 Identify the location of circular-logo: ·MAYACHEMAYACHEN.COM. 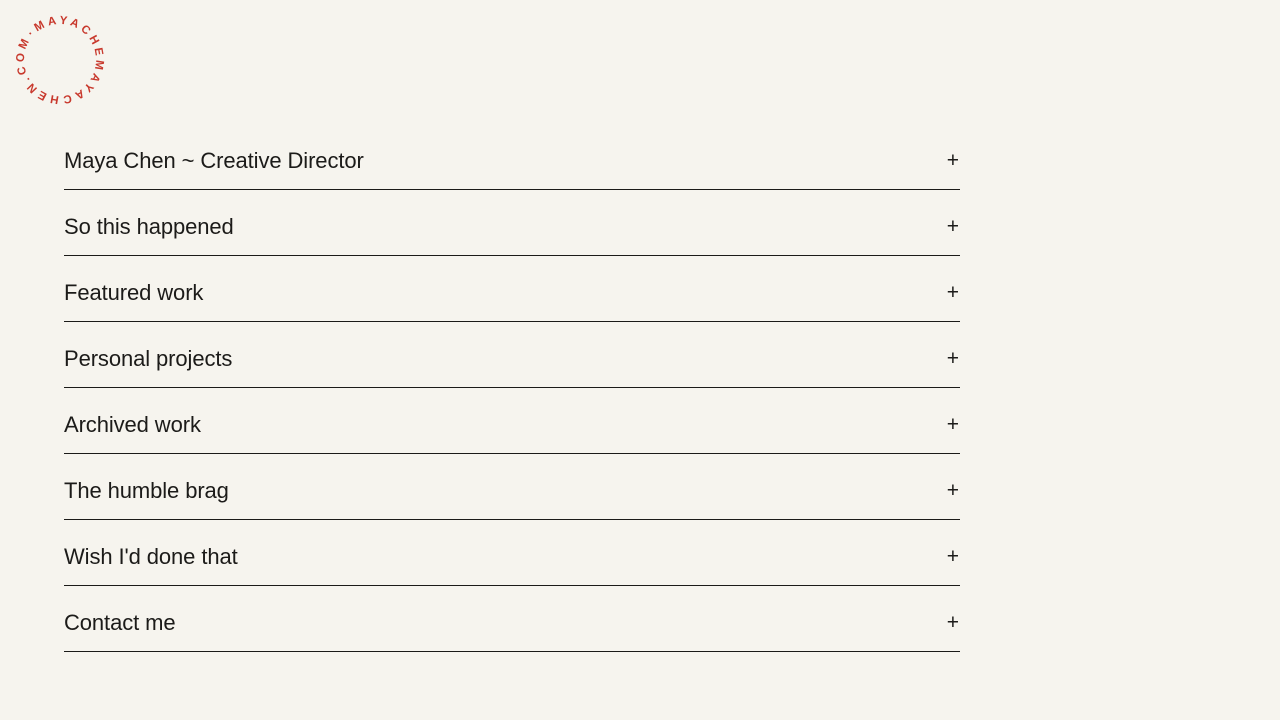
(69, 69).